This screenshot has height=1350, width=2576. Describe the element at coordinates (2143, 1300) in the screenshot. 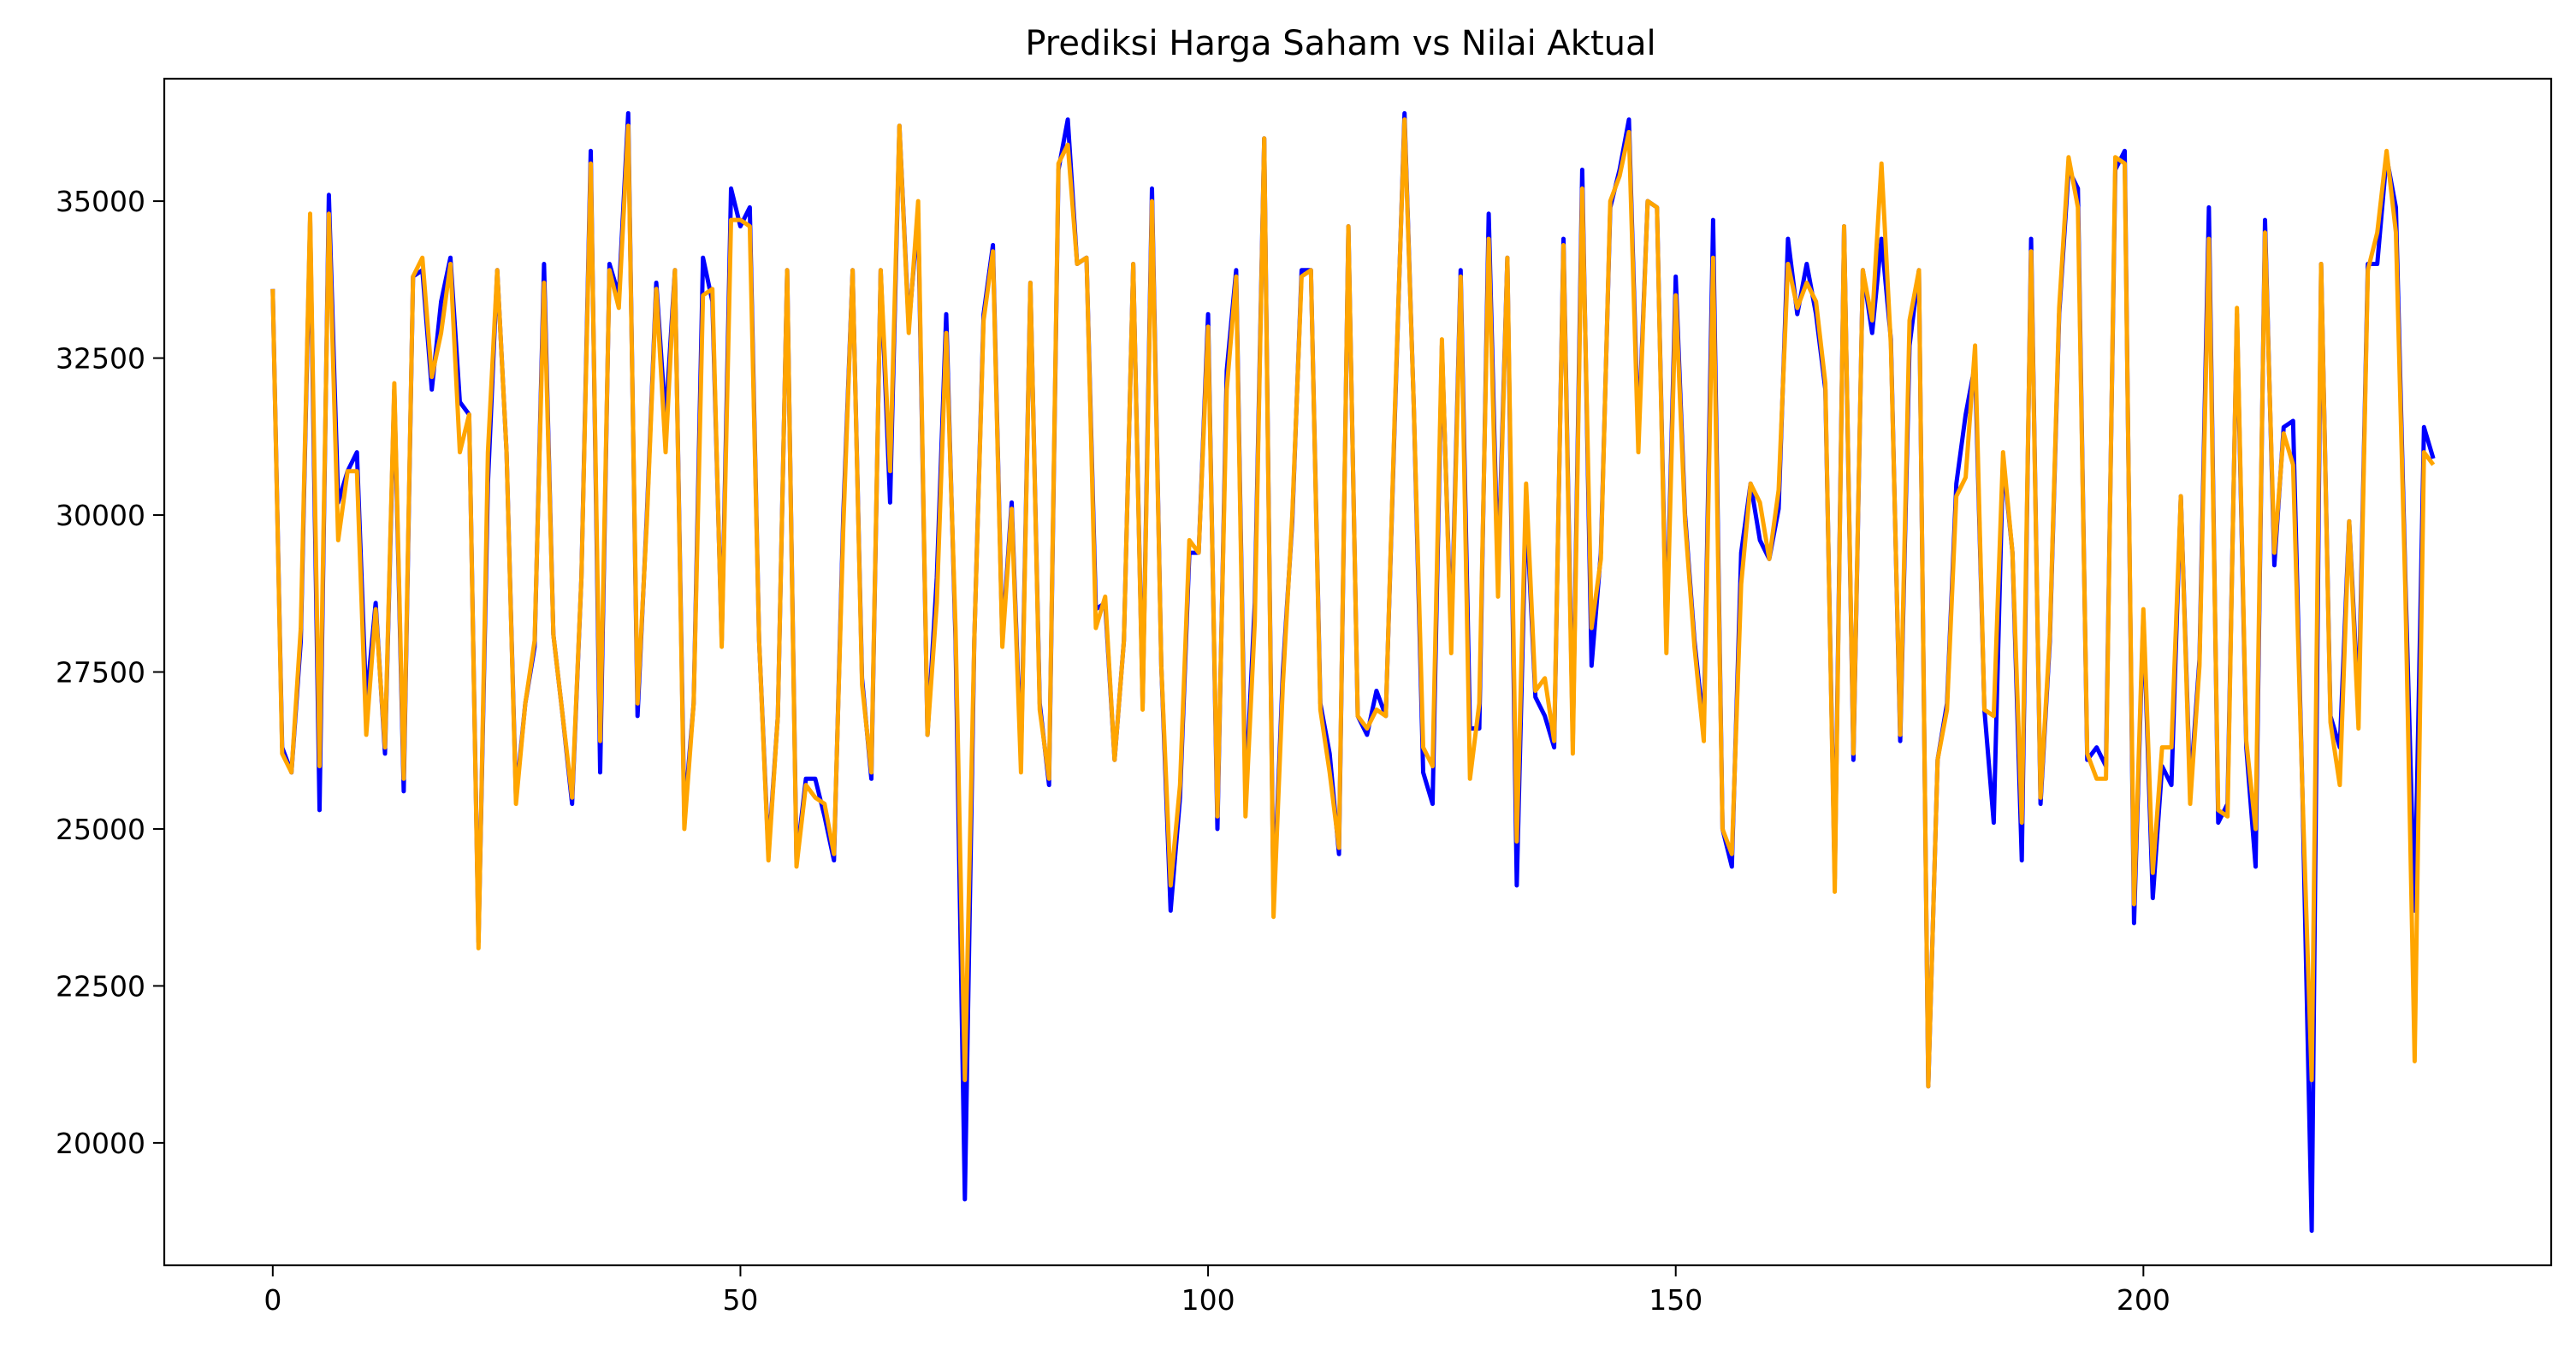

I see `x-tick-label: 200` at that location.